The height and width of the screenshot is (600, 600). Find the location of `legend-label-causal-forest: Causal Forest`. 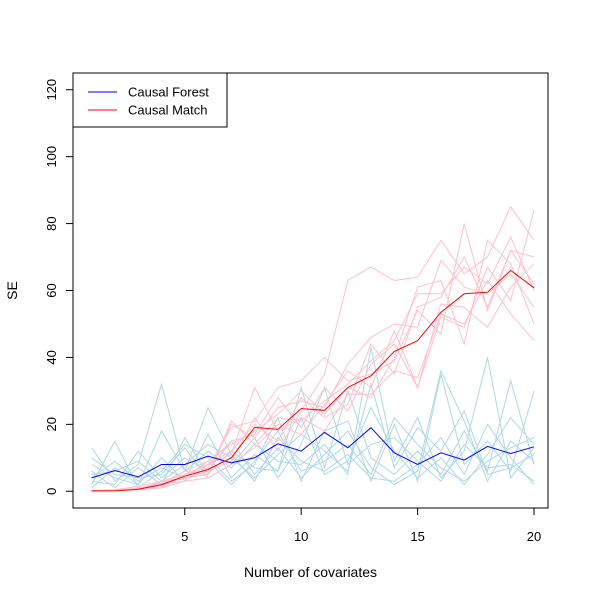

legend-label-causal-forest: Causal Forest is located at coordinates (168, 92).